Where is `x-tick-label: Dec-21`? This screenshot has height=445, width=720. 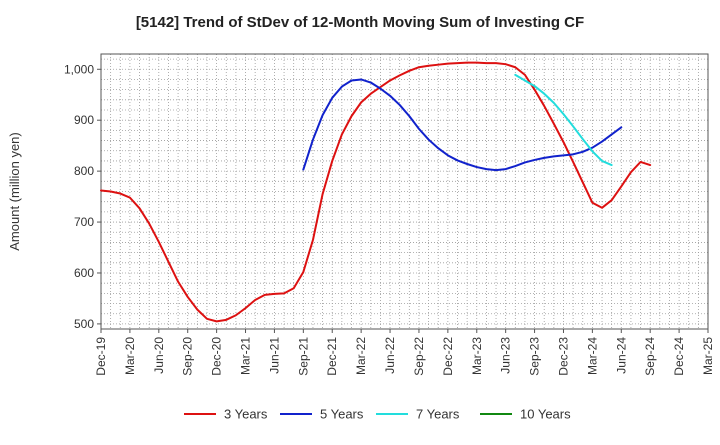 x-tick-label: Dec-21 is located at coordinates (332, 356).